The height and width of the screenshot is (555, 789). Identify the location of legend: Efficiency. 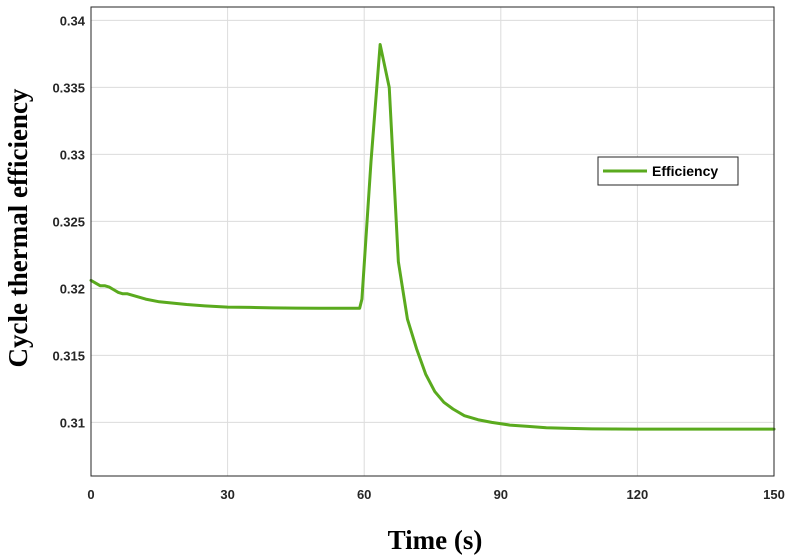
(668, 171).